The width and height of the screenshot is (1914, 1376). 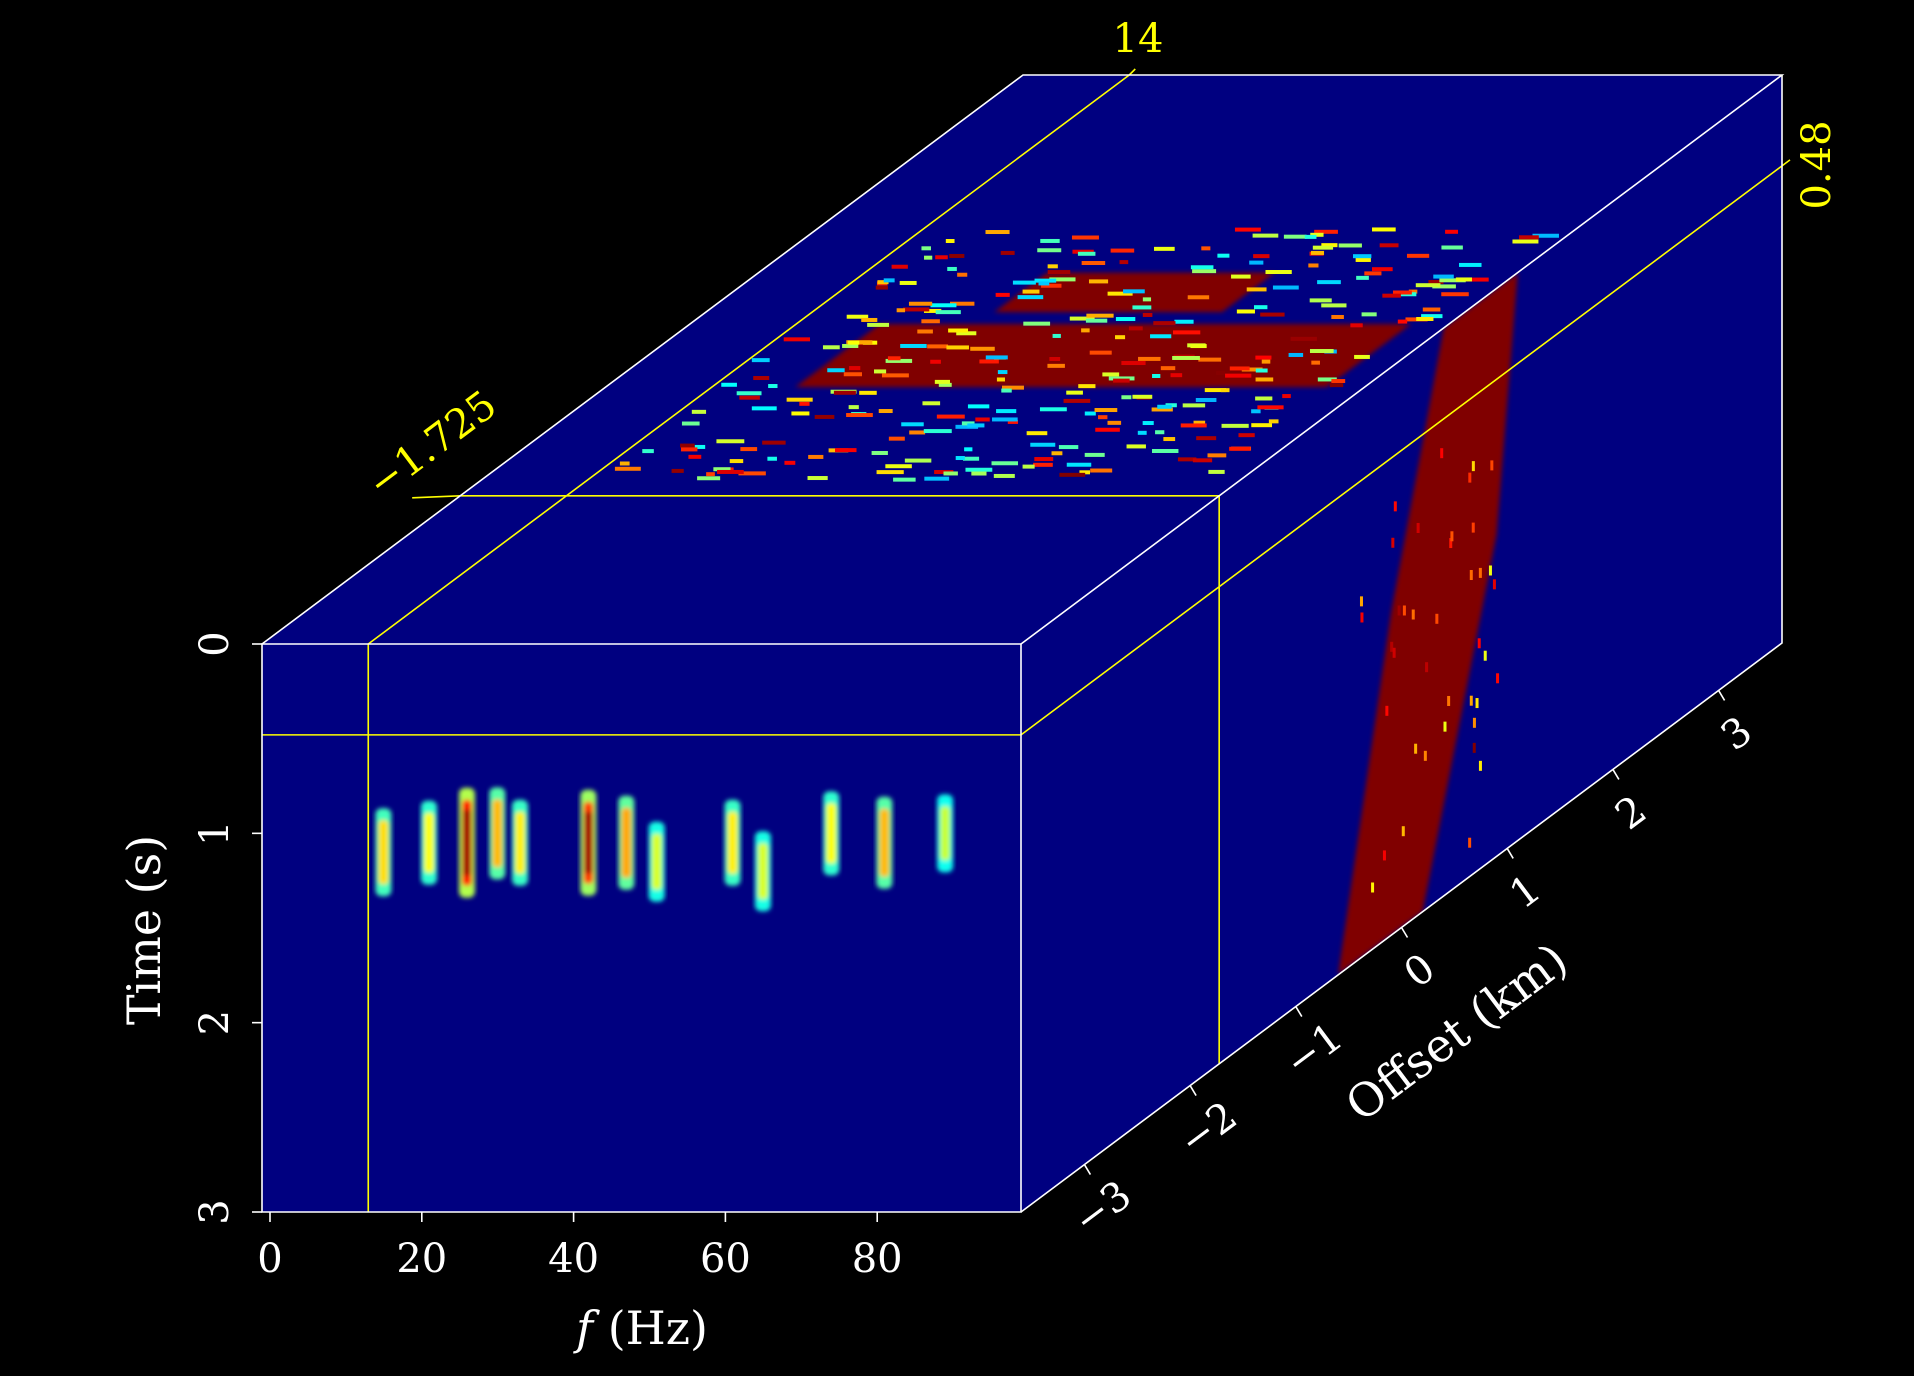 What do you see at coordinates (664, 849) in the screenshot?
I see `front-panel-data` at bounding box center [664, 849].